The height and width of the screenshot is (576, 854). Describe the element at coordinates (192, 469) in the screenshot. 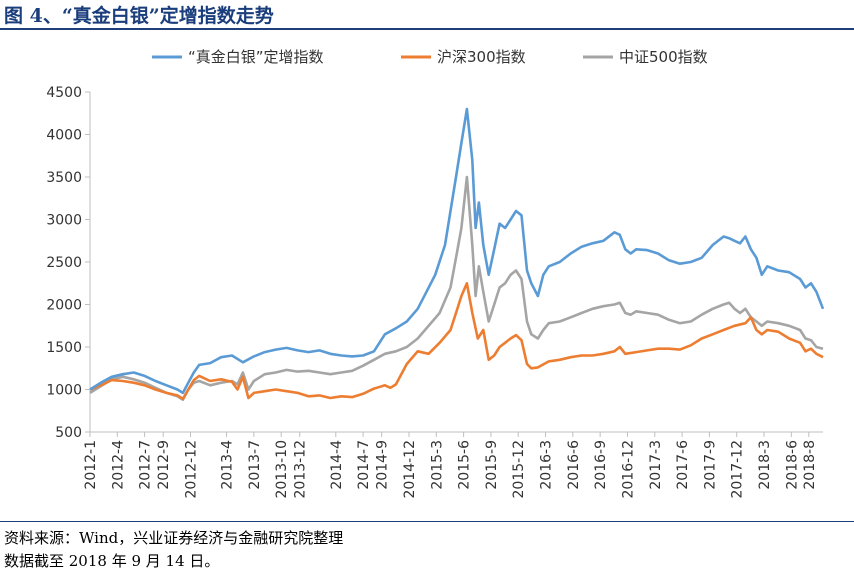

I see `x-tick-label: 2012-12` at that location.